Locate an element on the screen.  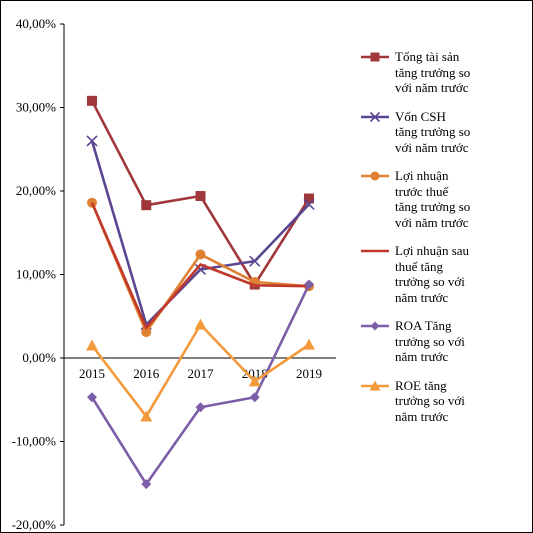
y-tick-label: -10,00% is located at coordinates (34, 441).